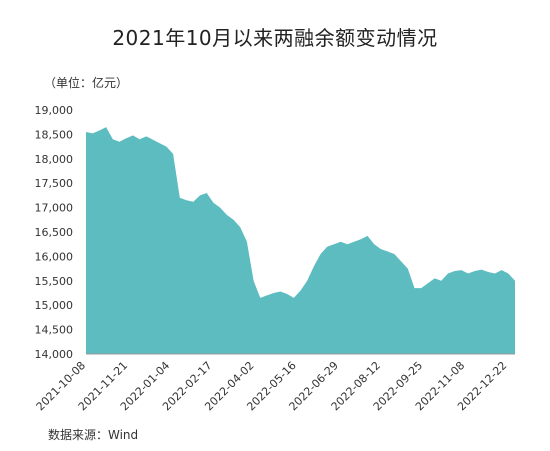 The width and height of the screenshot is (550, 451). What do you see at coordinates (54, 110) in the screenshot?
I see `y-tick-label: 19,000` at bounding box center [54, 110].